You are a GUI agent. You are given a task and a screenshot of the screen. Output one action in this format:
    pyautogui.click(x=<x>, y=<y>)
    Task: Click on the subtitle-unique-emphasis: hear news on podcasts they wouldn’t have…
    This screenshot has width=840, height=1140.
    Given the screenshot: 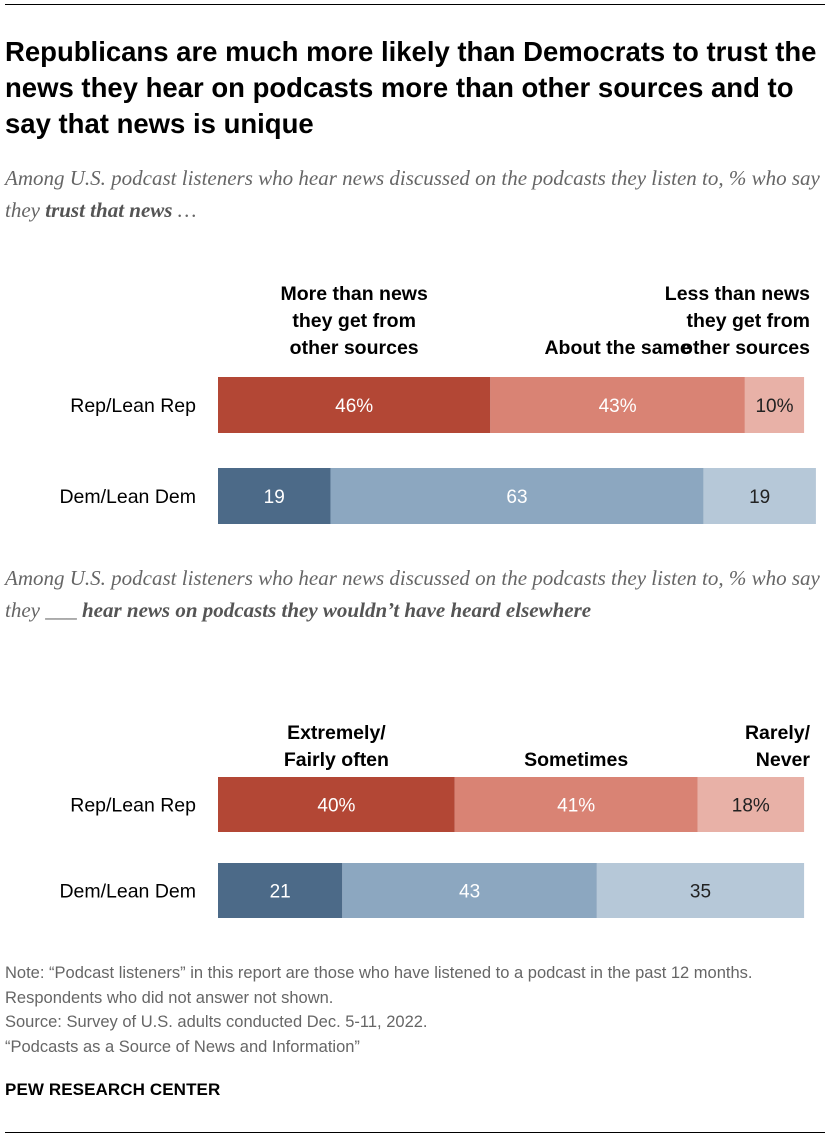 What is the action you would take?
    pyautogui.click(x=336, y=610)
    